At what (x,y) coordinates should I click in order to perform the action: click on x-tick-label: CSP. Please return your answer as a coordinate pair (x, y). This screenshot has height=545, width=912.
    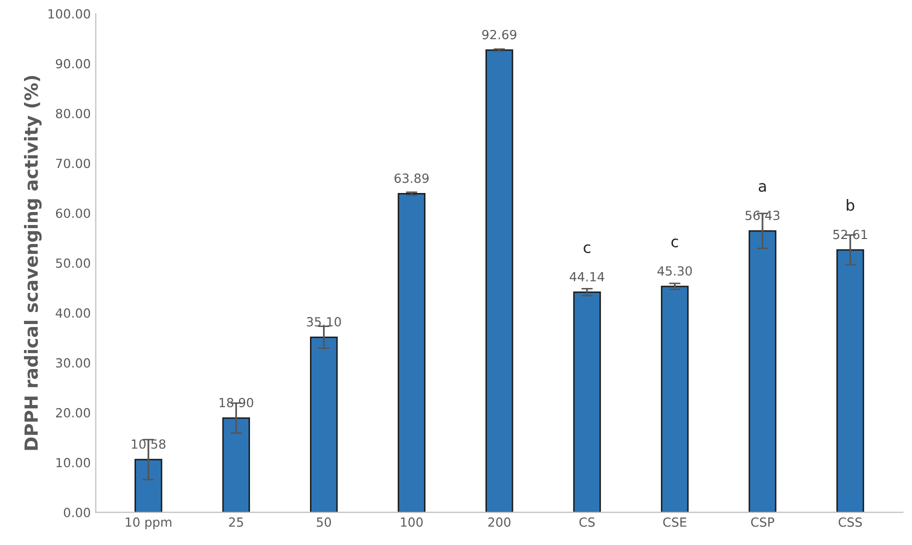
    Looking at the image, I should click on (762, 522).